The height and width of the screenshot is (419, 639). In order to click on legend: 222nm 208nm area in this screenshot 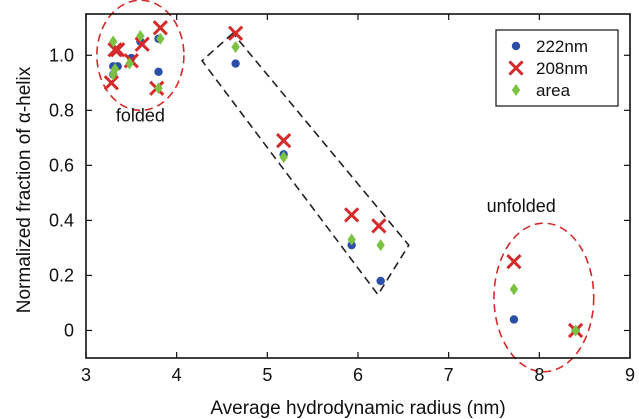, I will do `click(557, 68)`.